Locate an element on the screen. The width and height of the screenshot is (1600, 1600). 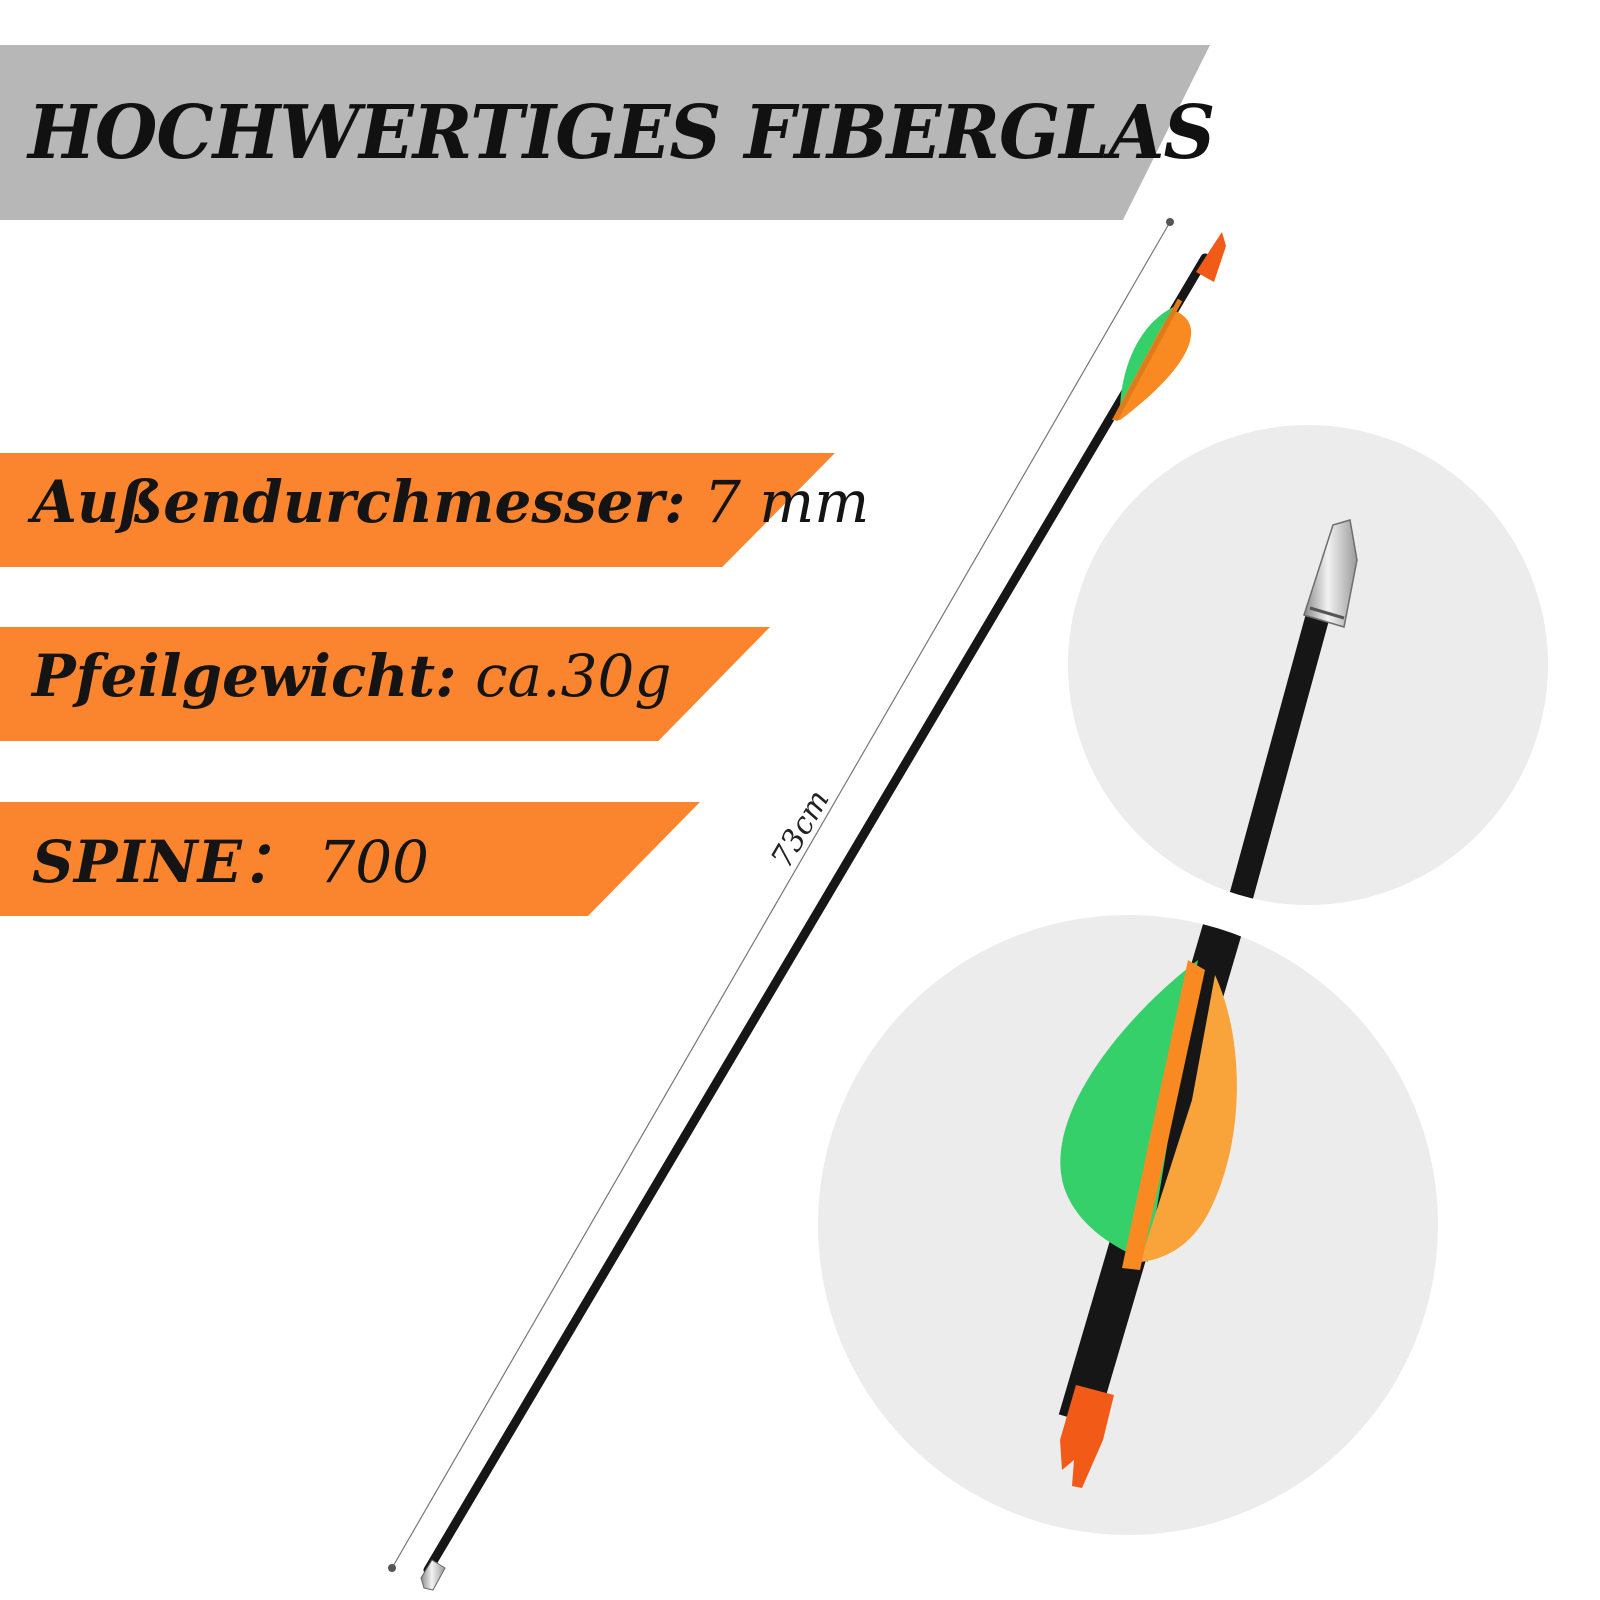
measure-endpoint-bottom is located at coordinates (392, 1568).